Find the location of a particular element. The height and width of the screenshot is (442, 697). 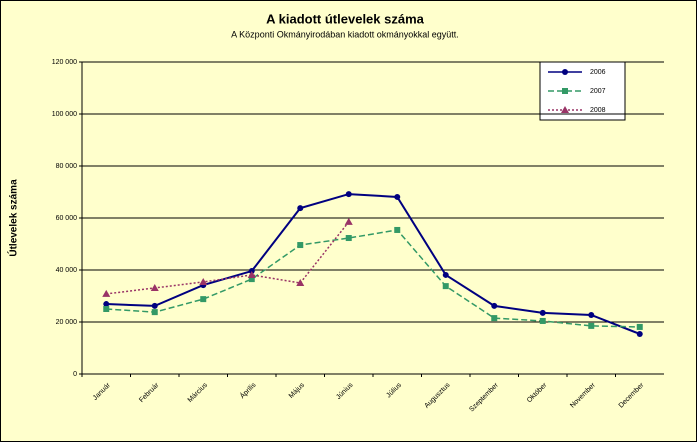

legend-label: 2008 is located at coordinates (598, 110).